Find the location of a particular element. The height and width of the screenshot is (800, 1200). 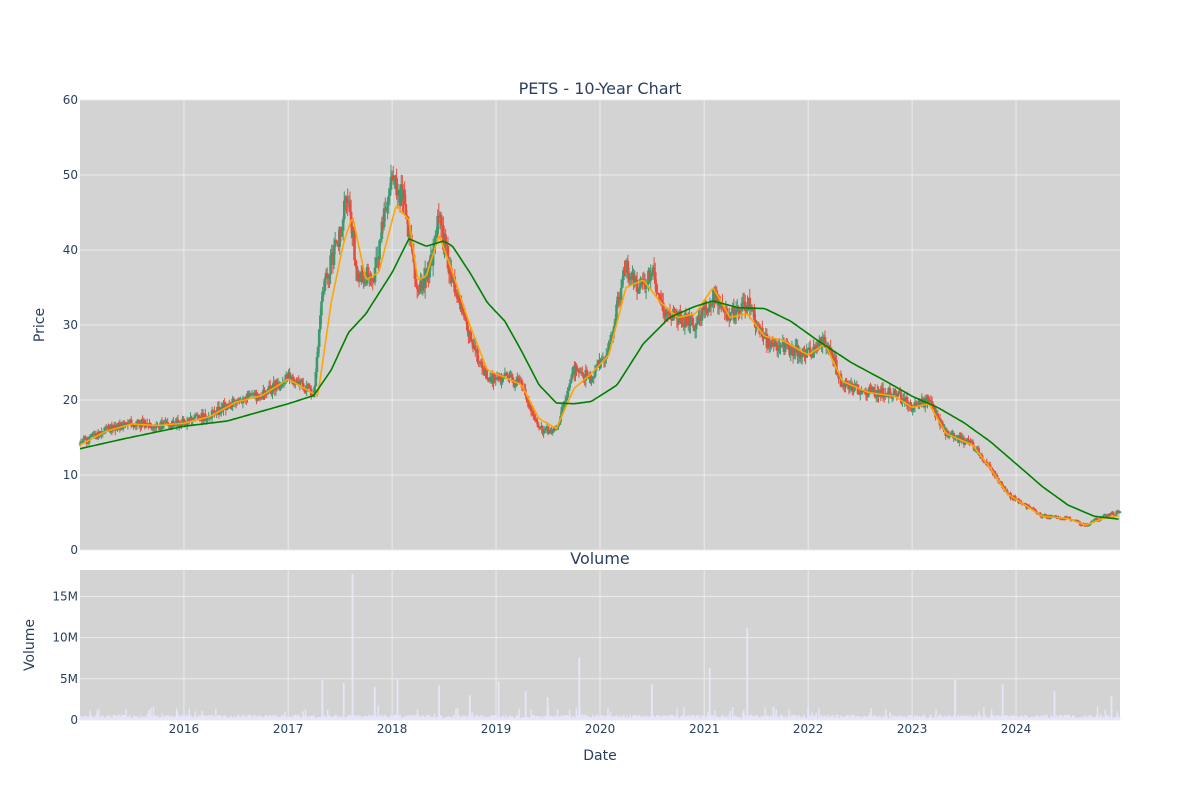

volume-x-tick-label: 2022 is located at coordinates (808, 729).